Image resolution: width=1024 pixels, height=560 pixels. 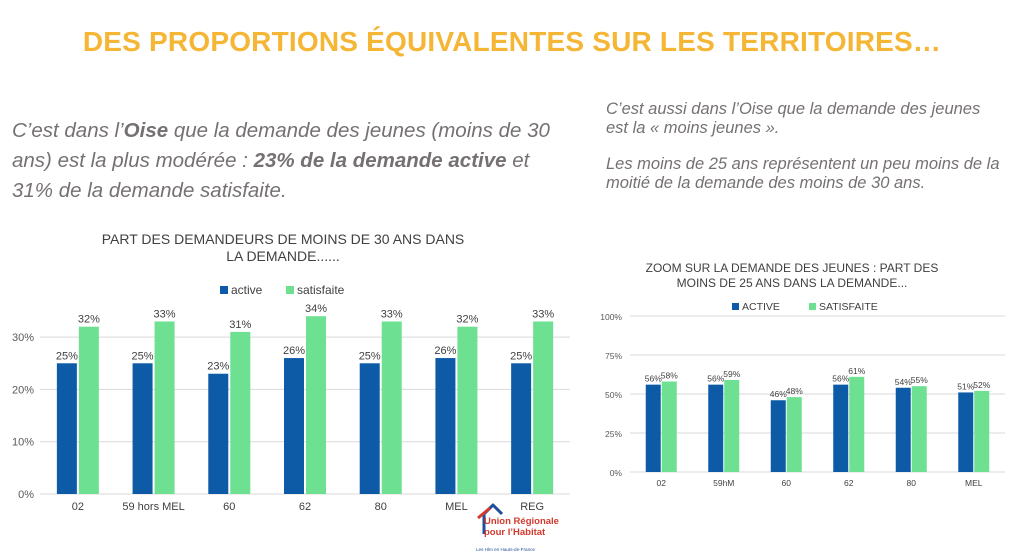 What do you see at coordinates (271, 175) in the screenshot?
I see `left-text-part-4: et 31% de la demande satisfaite.` at bounding box center [271, 175].